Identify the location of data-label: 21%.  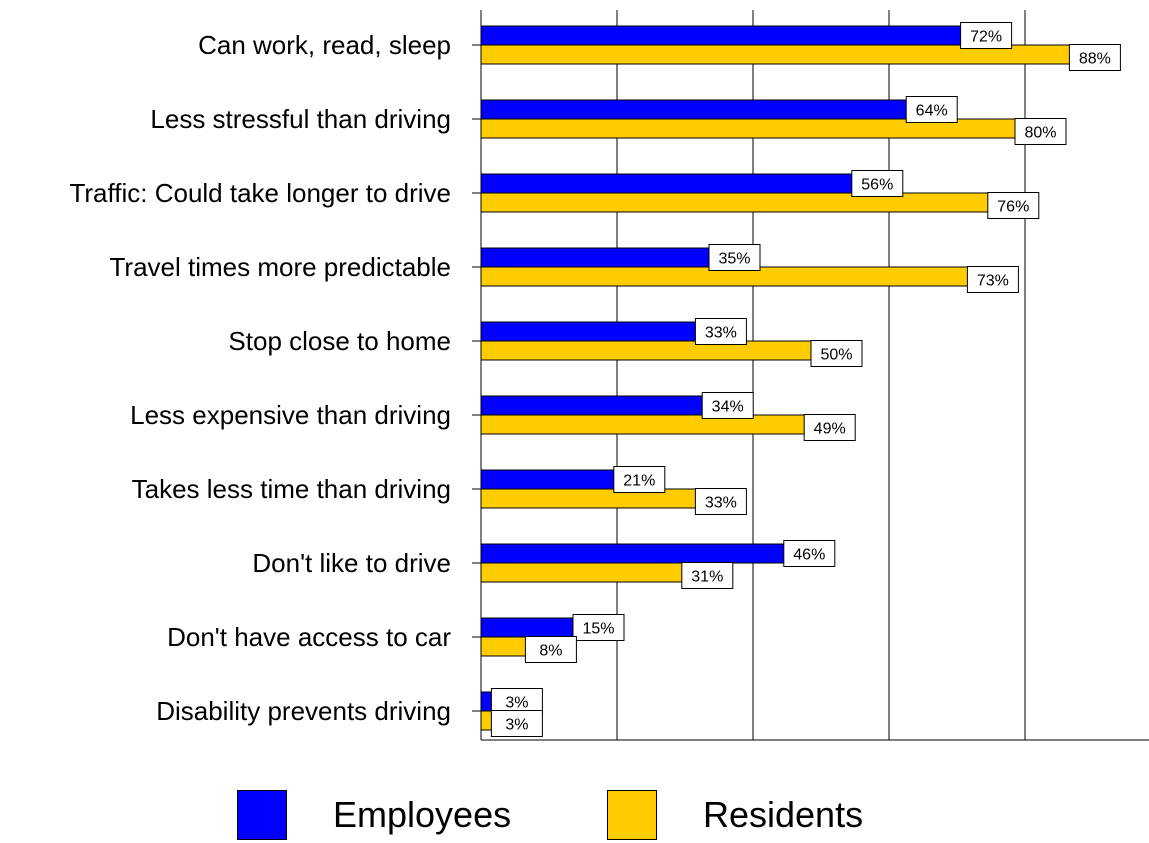
(639, 481).